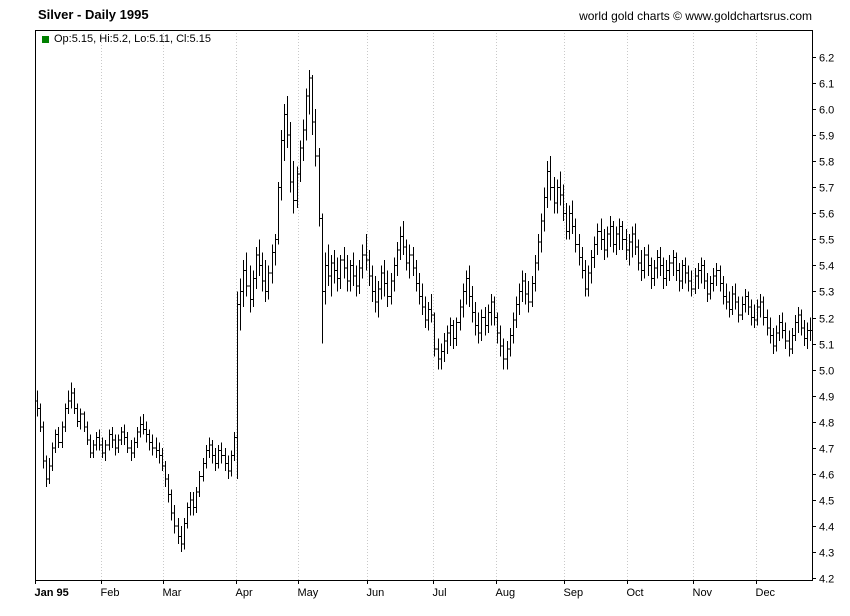 The image size is (850, 616). What do you see at coordinates (826, 293) in the screenshot?
I see `y-axis-label: 5.3` at bounding box center [826, 293].